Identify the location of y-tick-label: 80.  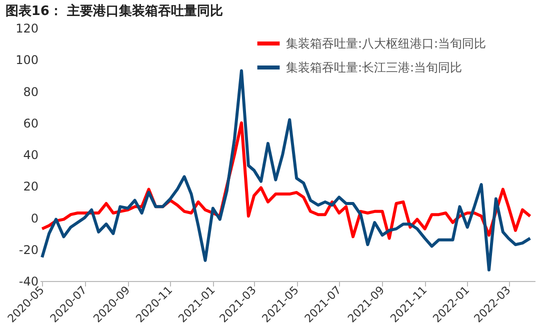
(30, 91).